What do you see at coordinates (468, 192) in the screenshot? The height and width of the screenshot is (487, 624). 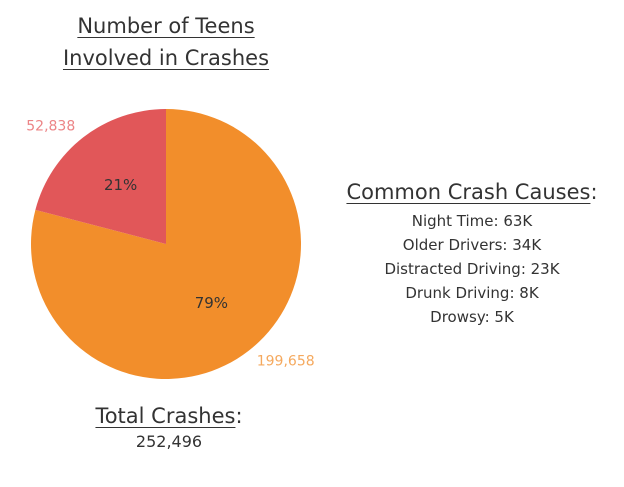 I see `crash-causes-heading-text: Common Crash Causes` at bounding box center [468, 192].